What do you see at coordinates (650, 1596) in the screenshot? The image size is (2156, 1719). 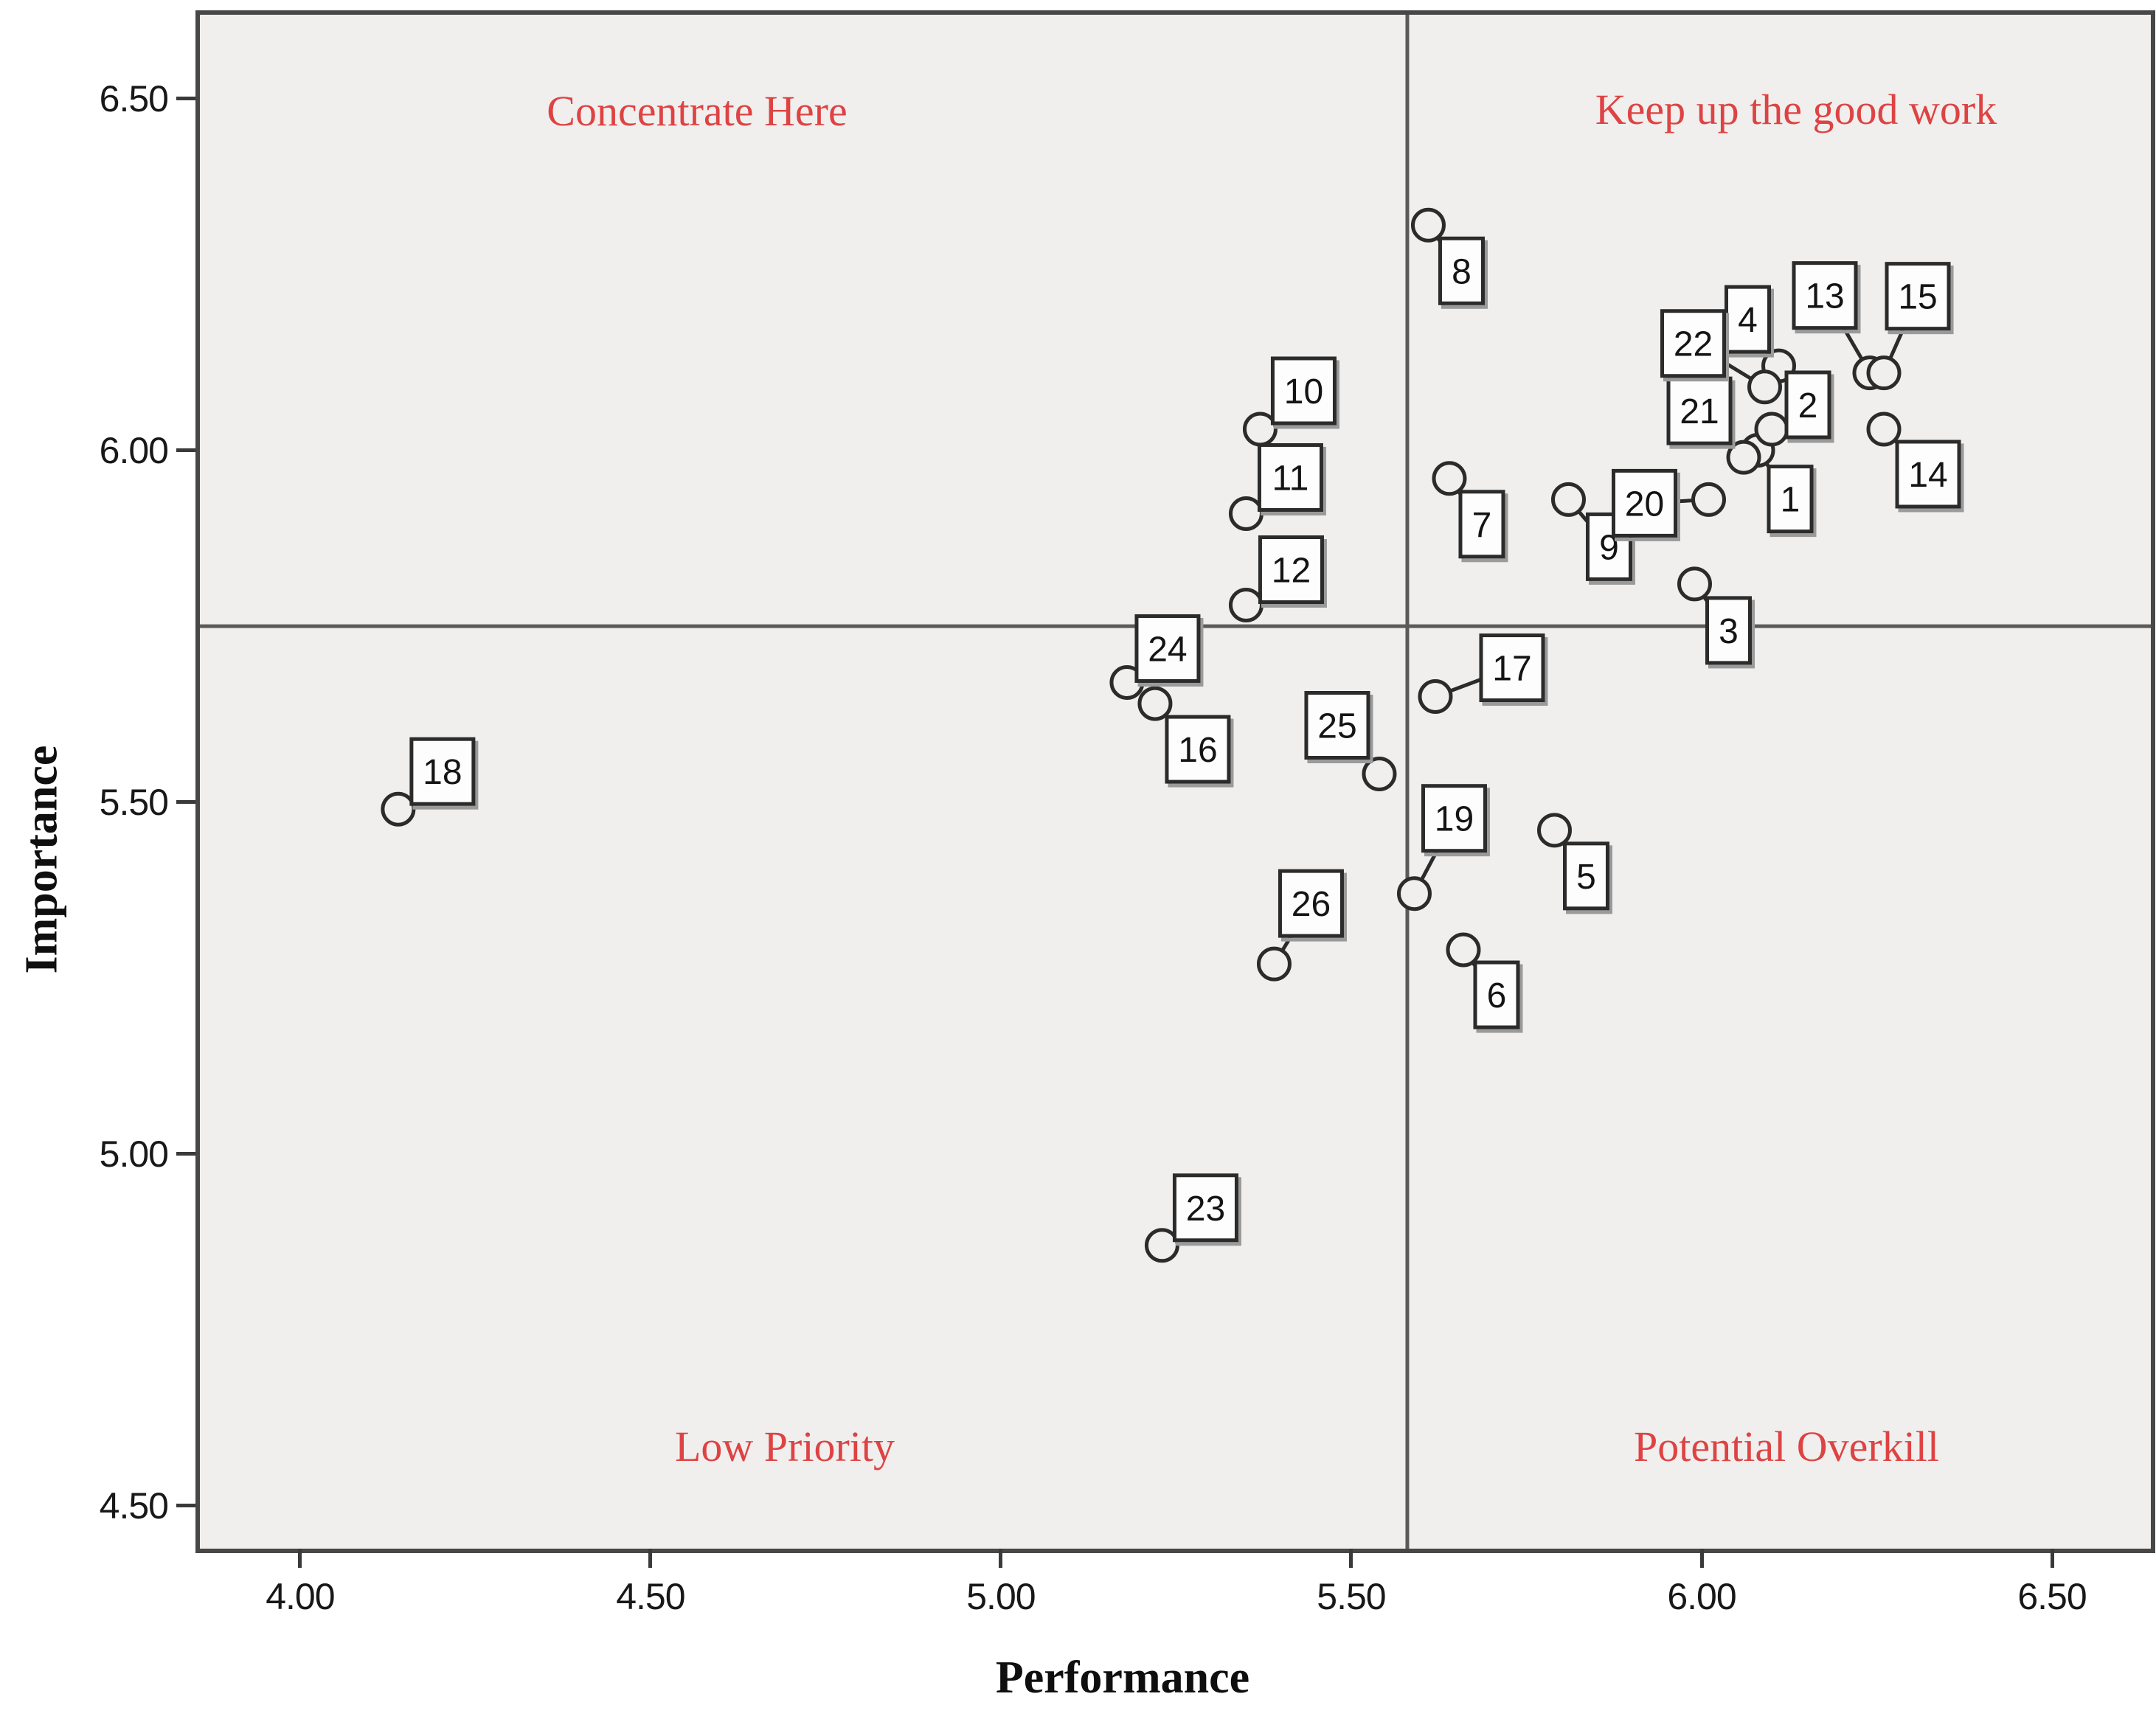 I see `x-tick-label-4.50: 4.50` at bounding box center [650, 1596].